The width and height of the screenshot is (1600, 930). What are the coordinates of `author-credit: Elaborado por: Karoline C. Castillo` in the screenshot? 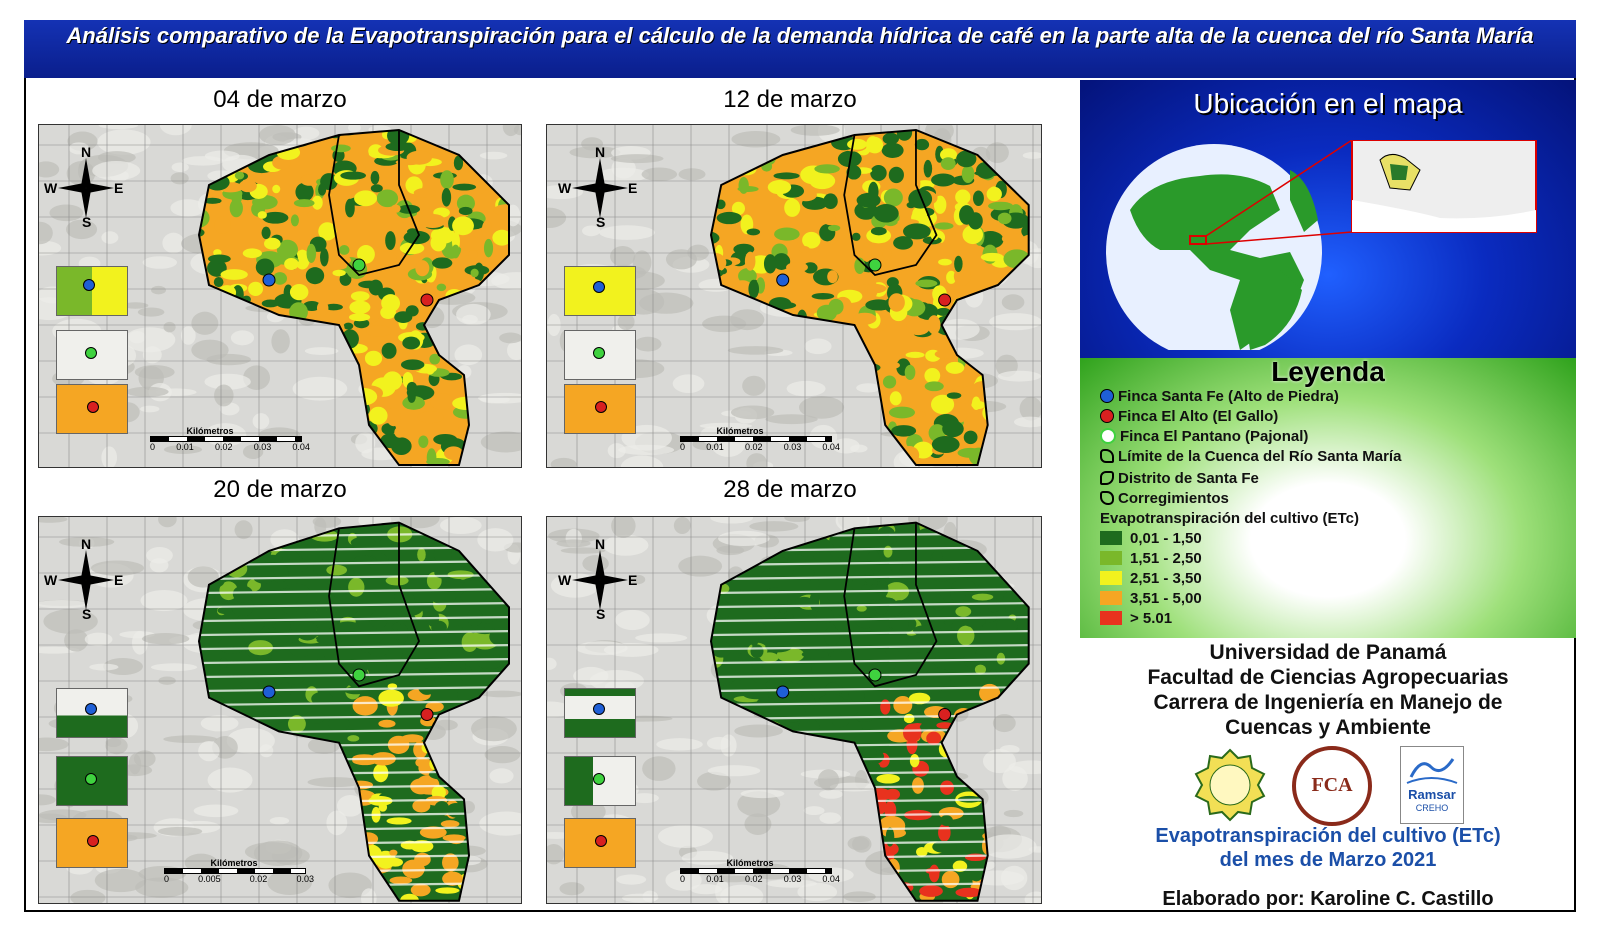 It's located at (1328, 899).